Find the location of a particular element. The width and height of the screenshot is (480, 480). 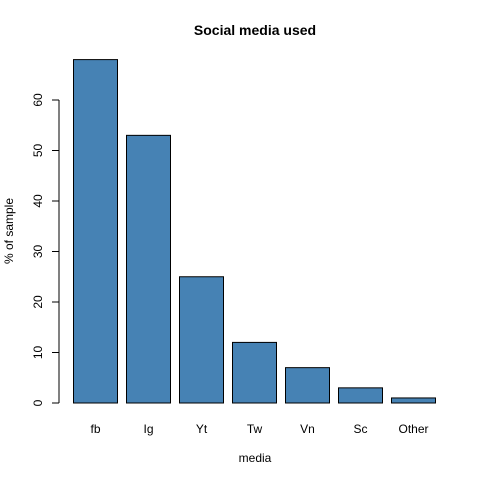

y-tick-label: 30 is located at coordinates (38, 252).